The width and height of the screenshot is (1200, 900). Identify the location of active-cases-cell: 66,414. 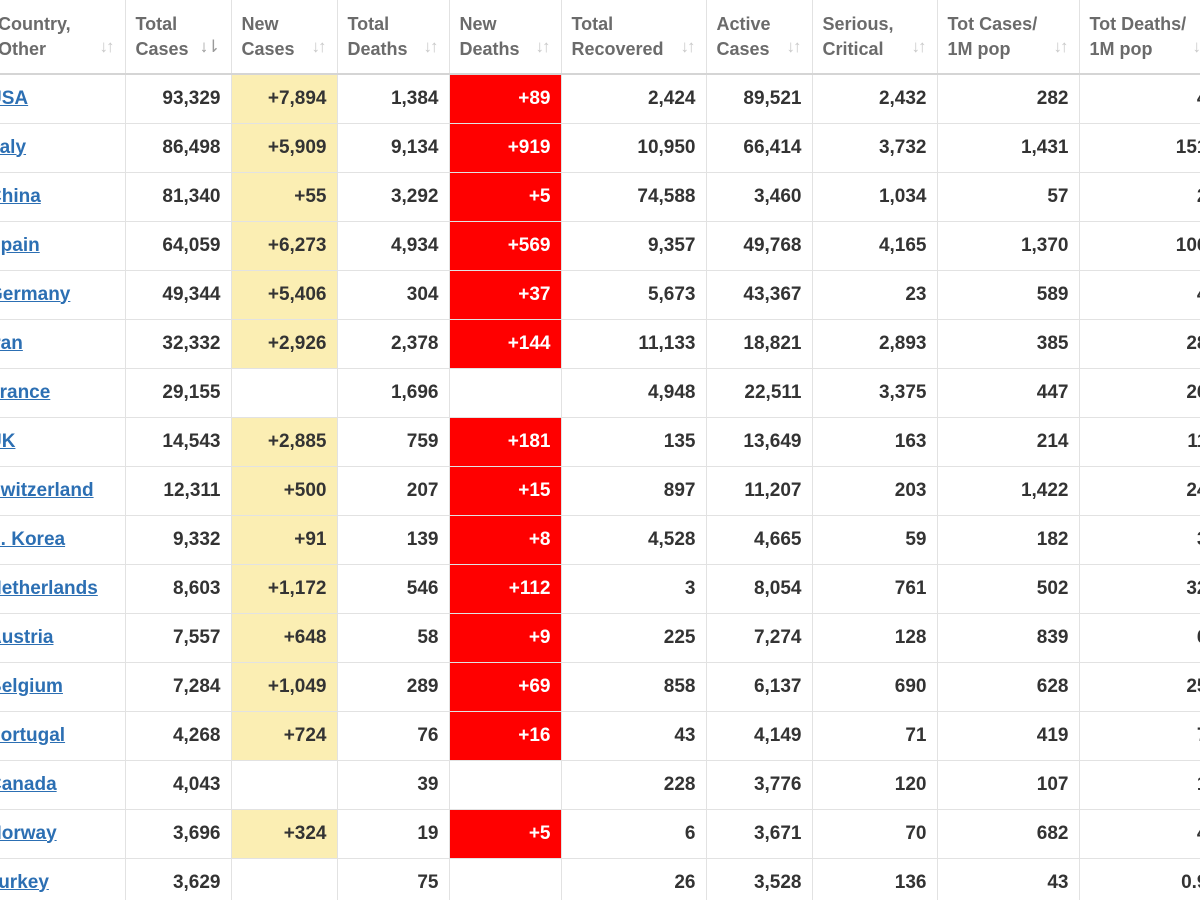
(759, 148).